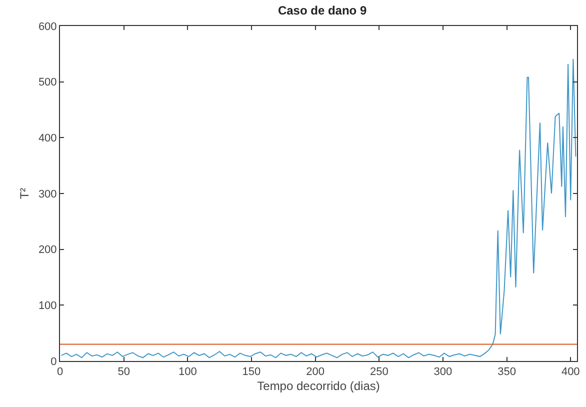  What do you see at coordinates (47, 306) in the screenshot?
I see `y-tick-label: 100` at bounding box center [47, 306].